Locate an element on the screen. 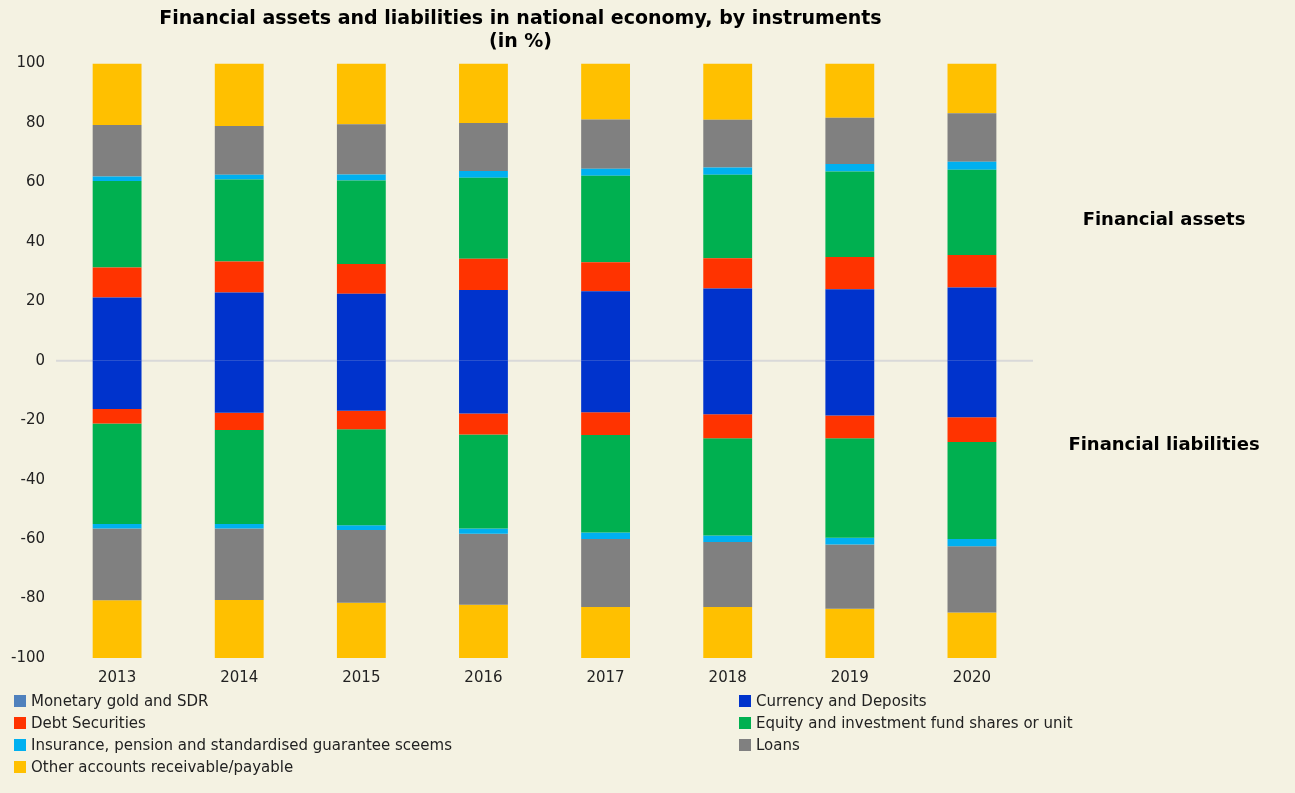  legend-label: Loans is located at coordinates (778, 745).